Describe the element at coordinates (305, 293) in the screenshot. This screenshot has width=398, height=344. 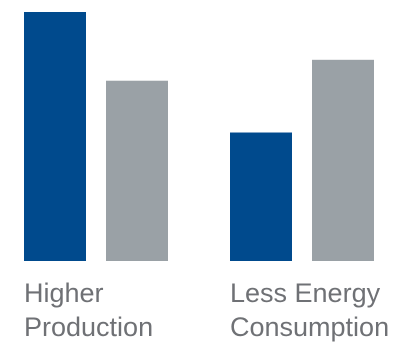
I see `category-label-line: Less Energy` at that location.